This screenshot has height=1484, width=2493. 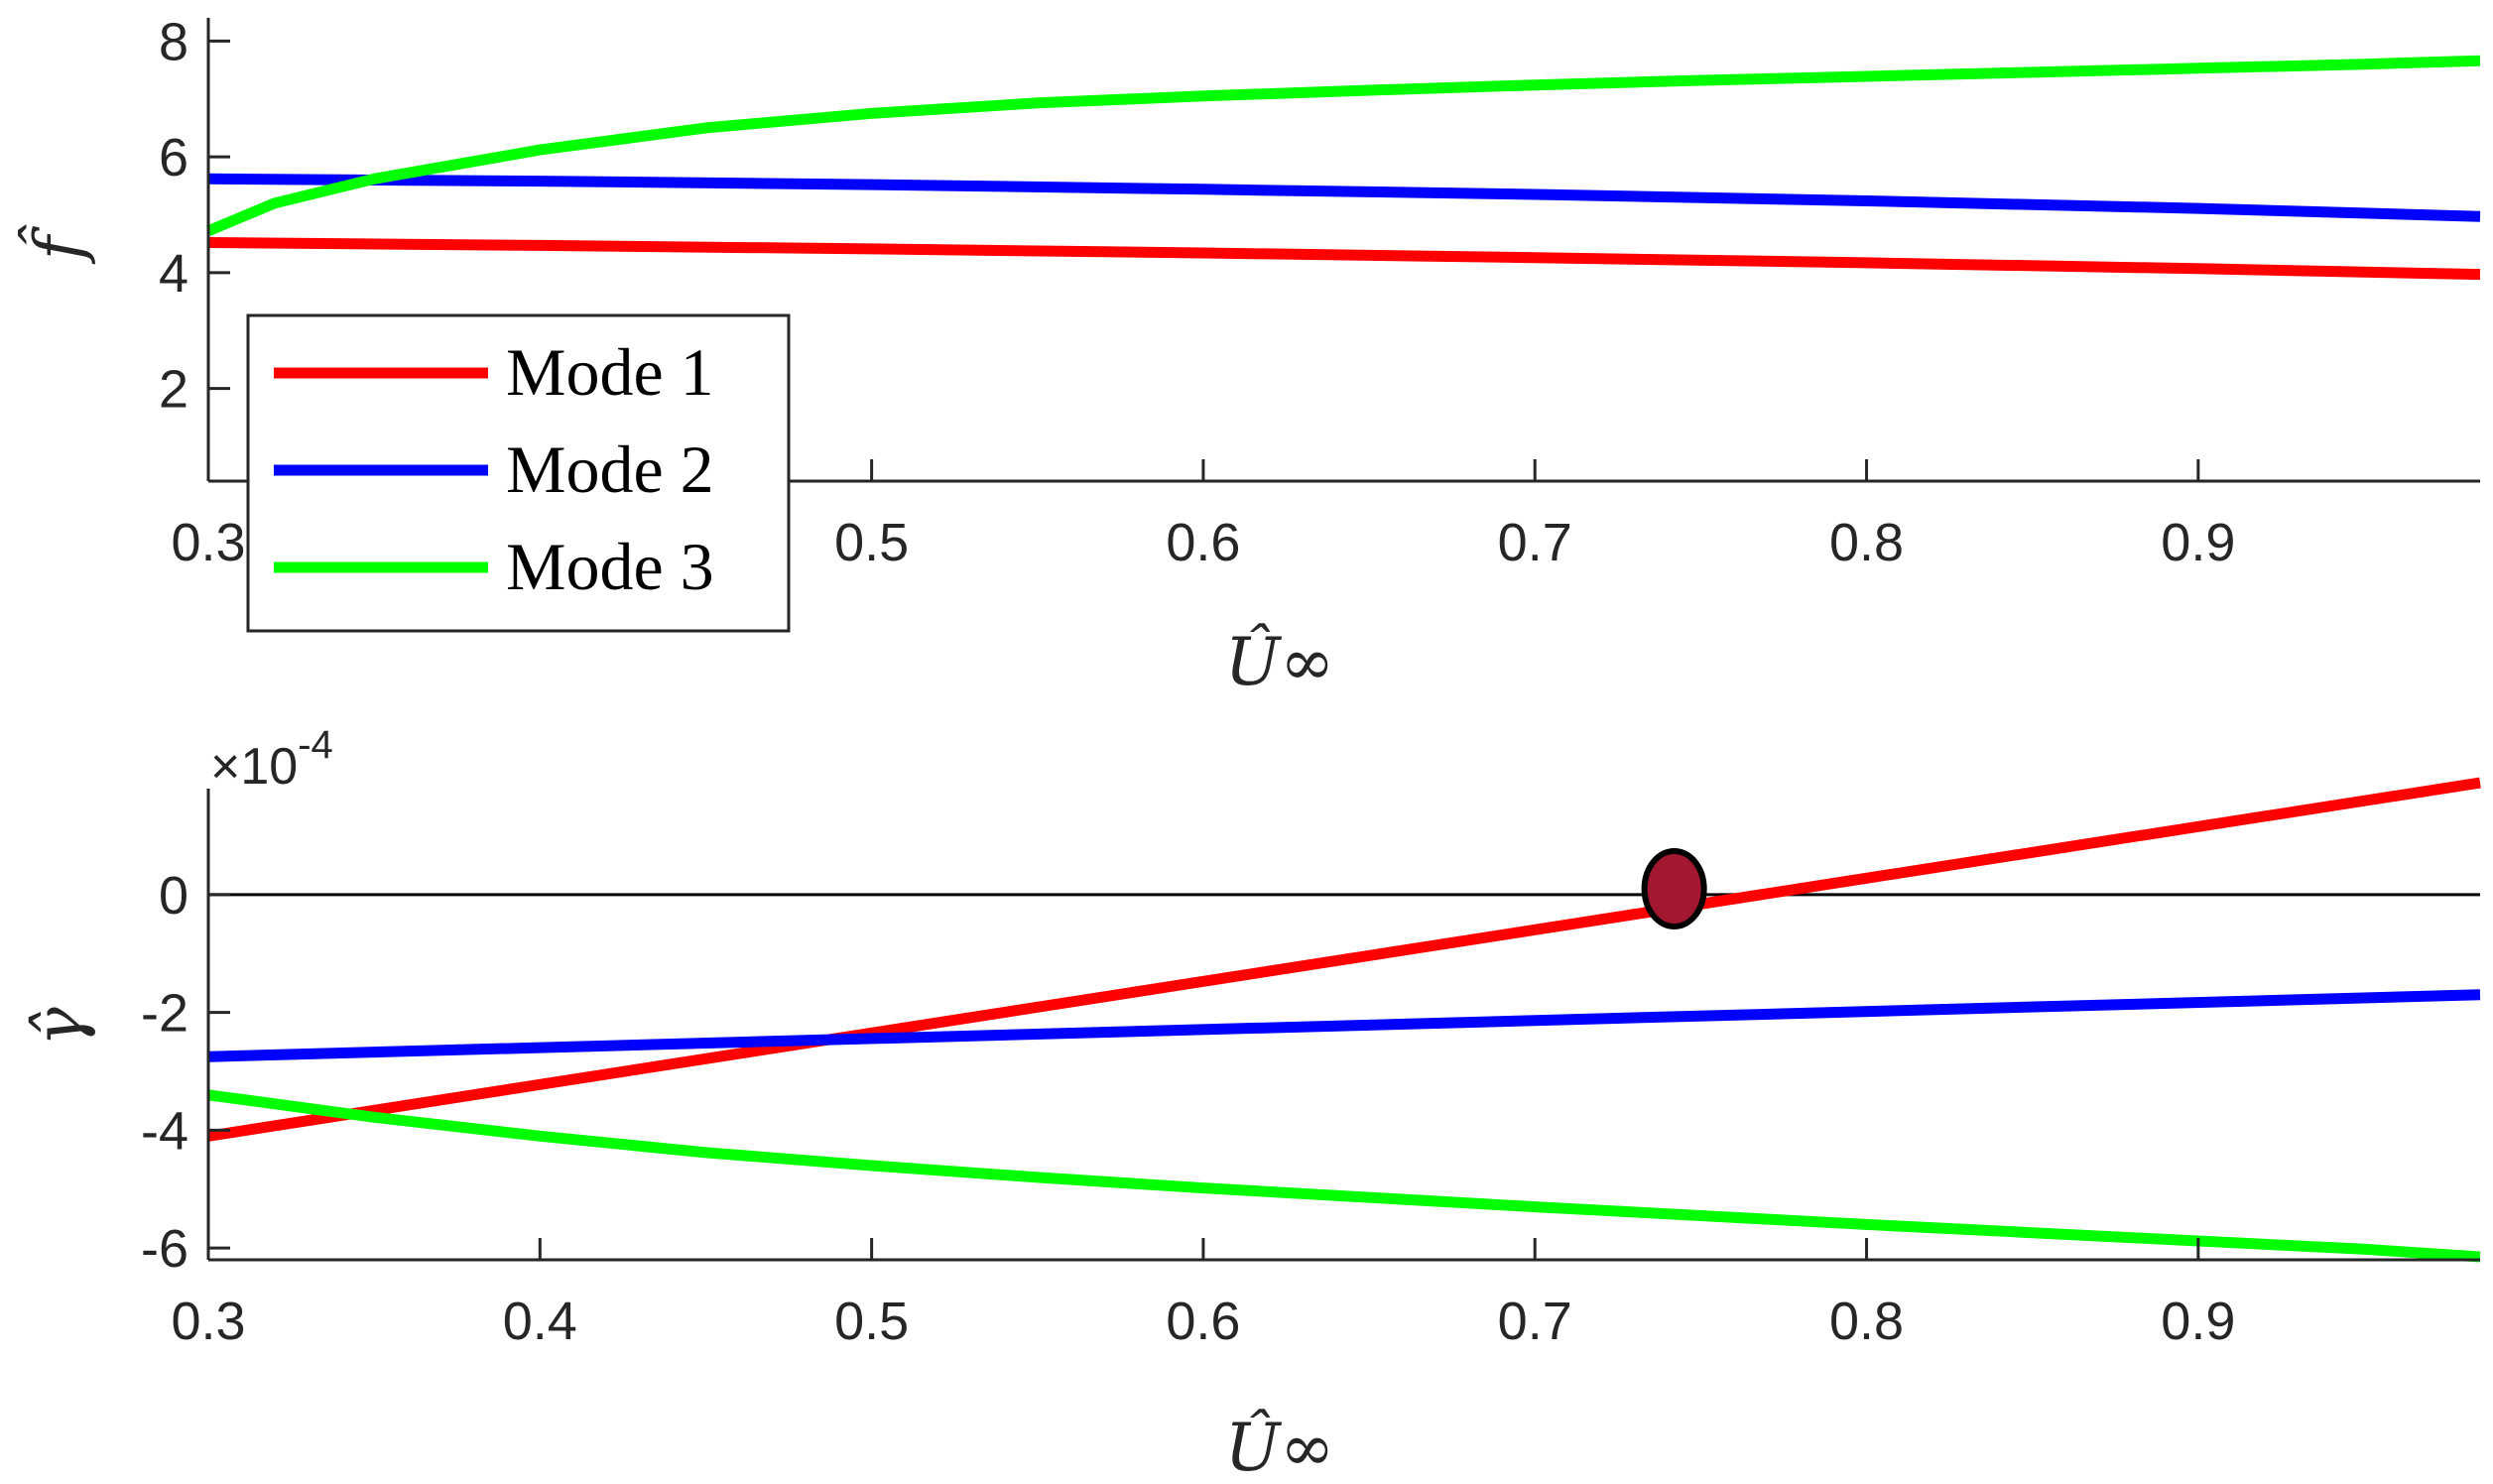 I want to click on y-axis-exponent: ×10⁻⁴, so click(x=271, y=759).